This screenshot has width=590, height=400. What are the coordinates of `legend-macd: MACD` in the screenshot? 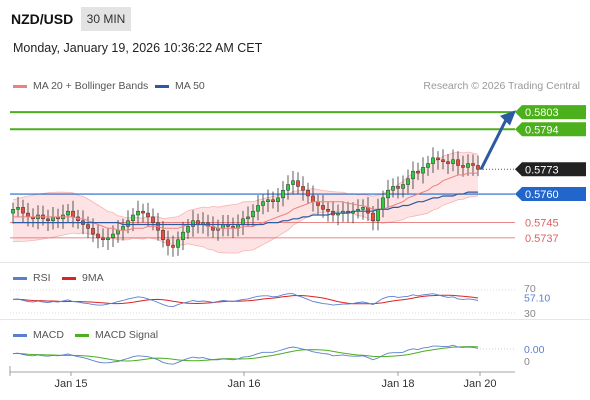 It's located at (38, 335).